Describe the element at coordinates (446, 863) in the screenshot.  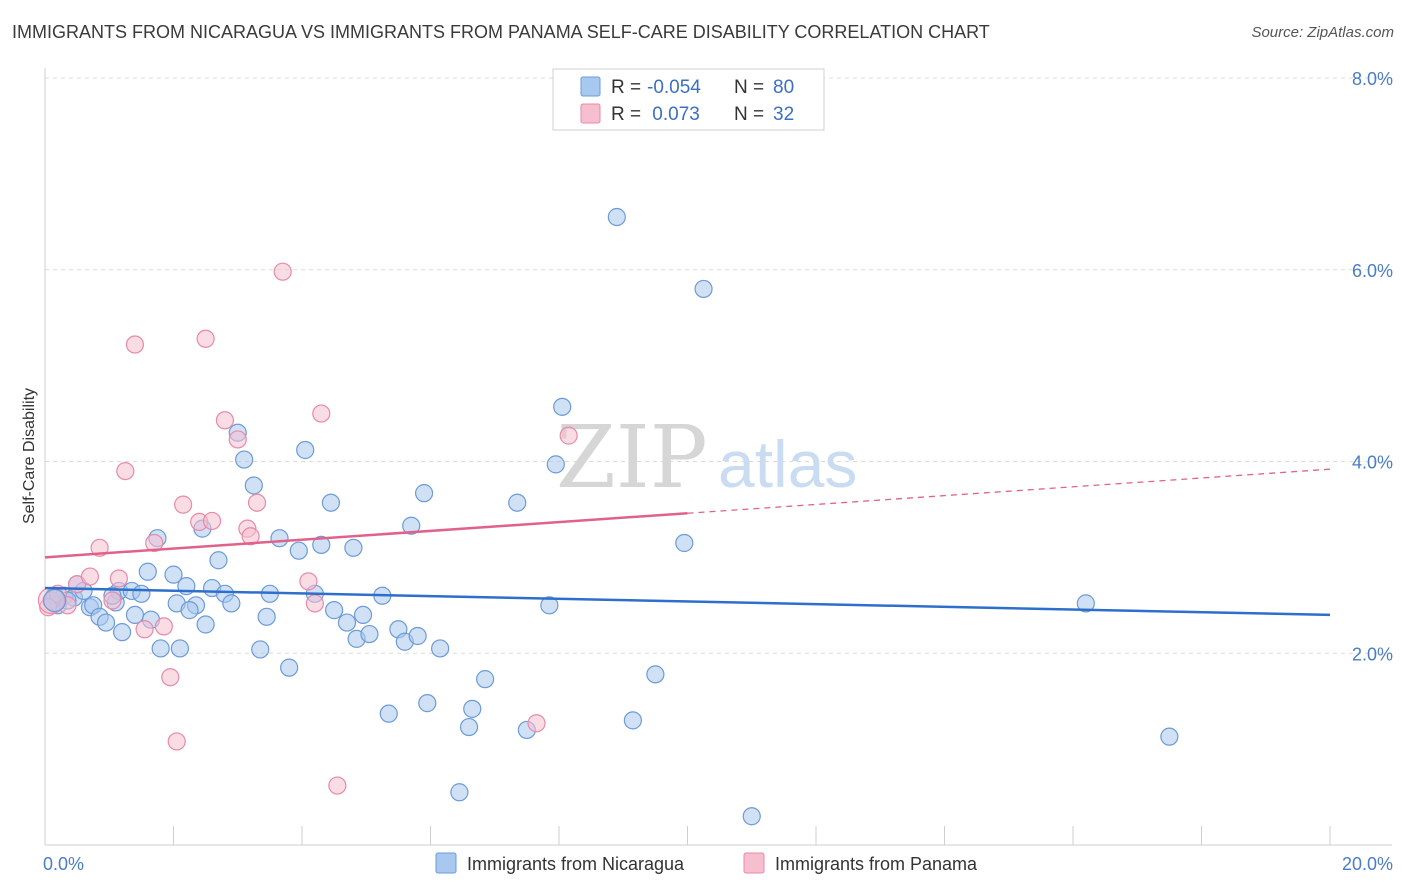
I see `bottom-legend-swatch-nicaragua` at that location.